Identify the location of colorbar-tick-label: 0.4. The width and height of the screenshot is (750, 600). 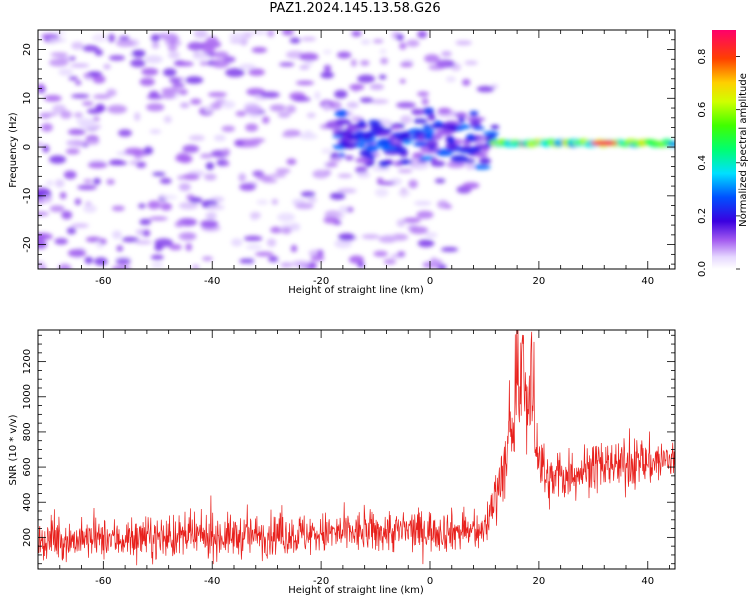
(702, 163).